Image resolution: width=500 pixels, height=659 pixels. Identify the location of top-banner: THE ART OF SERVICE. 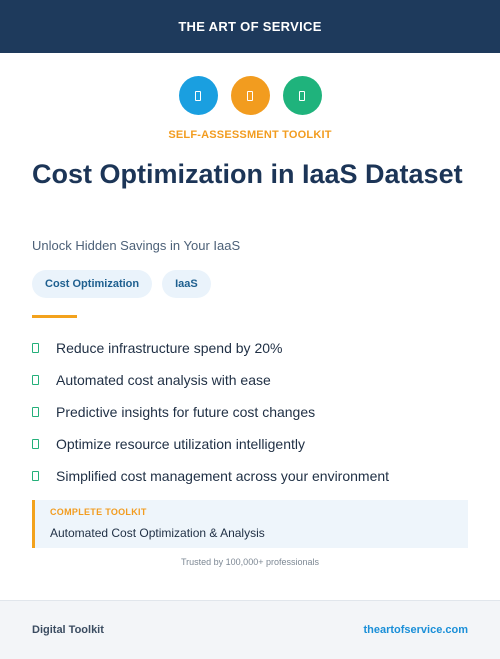
(250, 26).